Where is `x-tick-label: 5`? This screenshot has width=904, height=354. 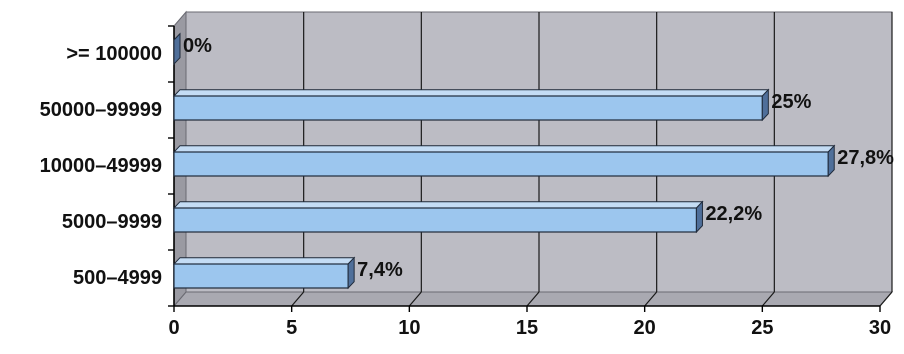 x-tick-label: 5 is located at coordinates (291, 328).